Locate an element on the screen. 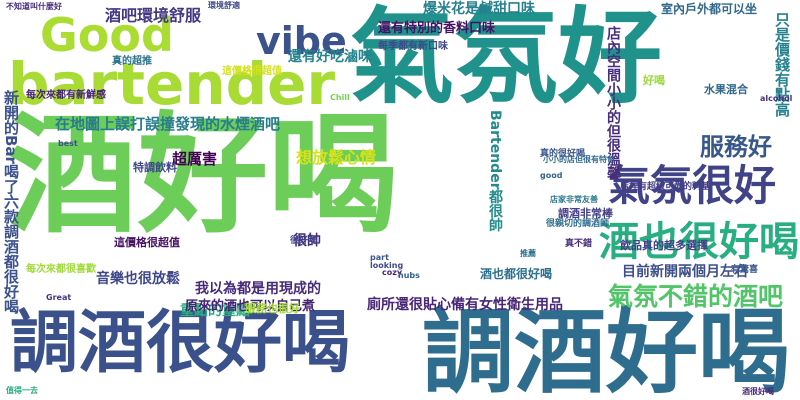  word-40: 每次來都很喜歡 is located at coordinates (61, 269).